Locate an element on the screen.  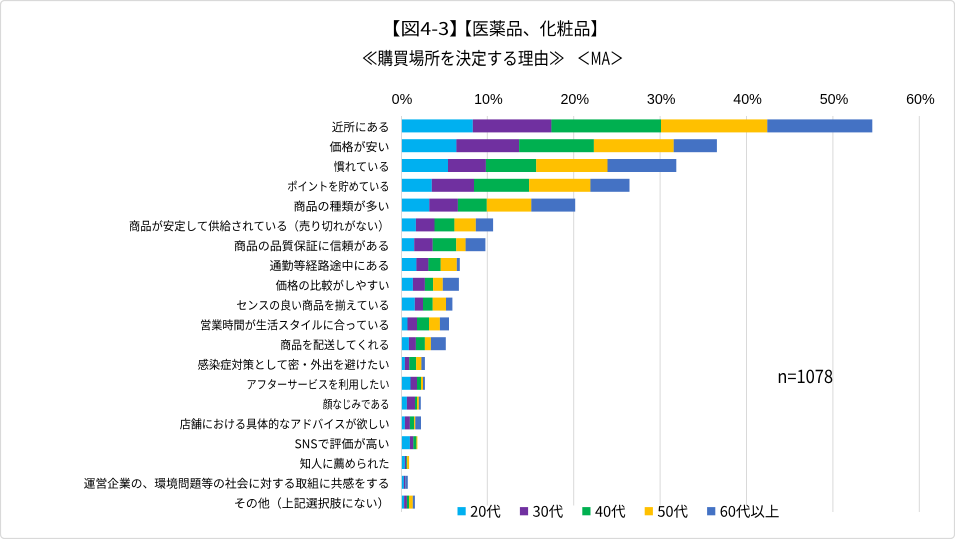
svg-text: 60% is located at coordinates (920, 100).